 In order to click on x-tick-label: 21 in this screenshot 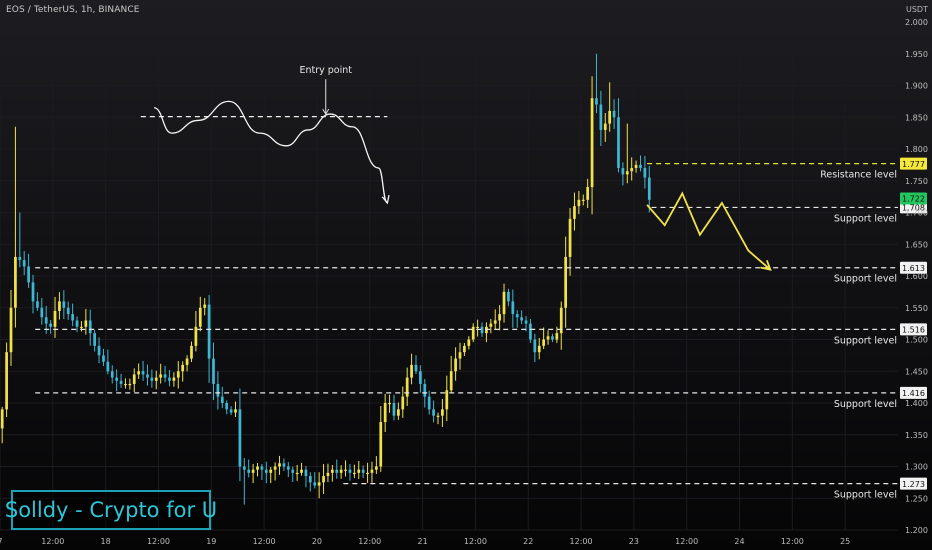, I will do `click(422, 541)`.